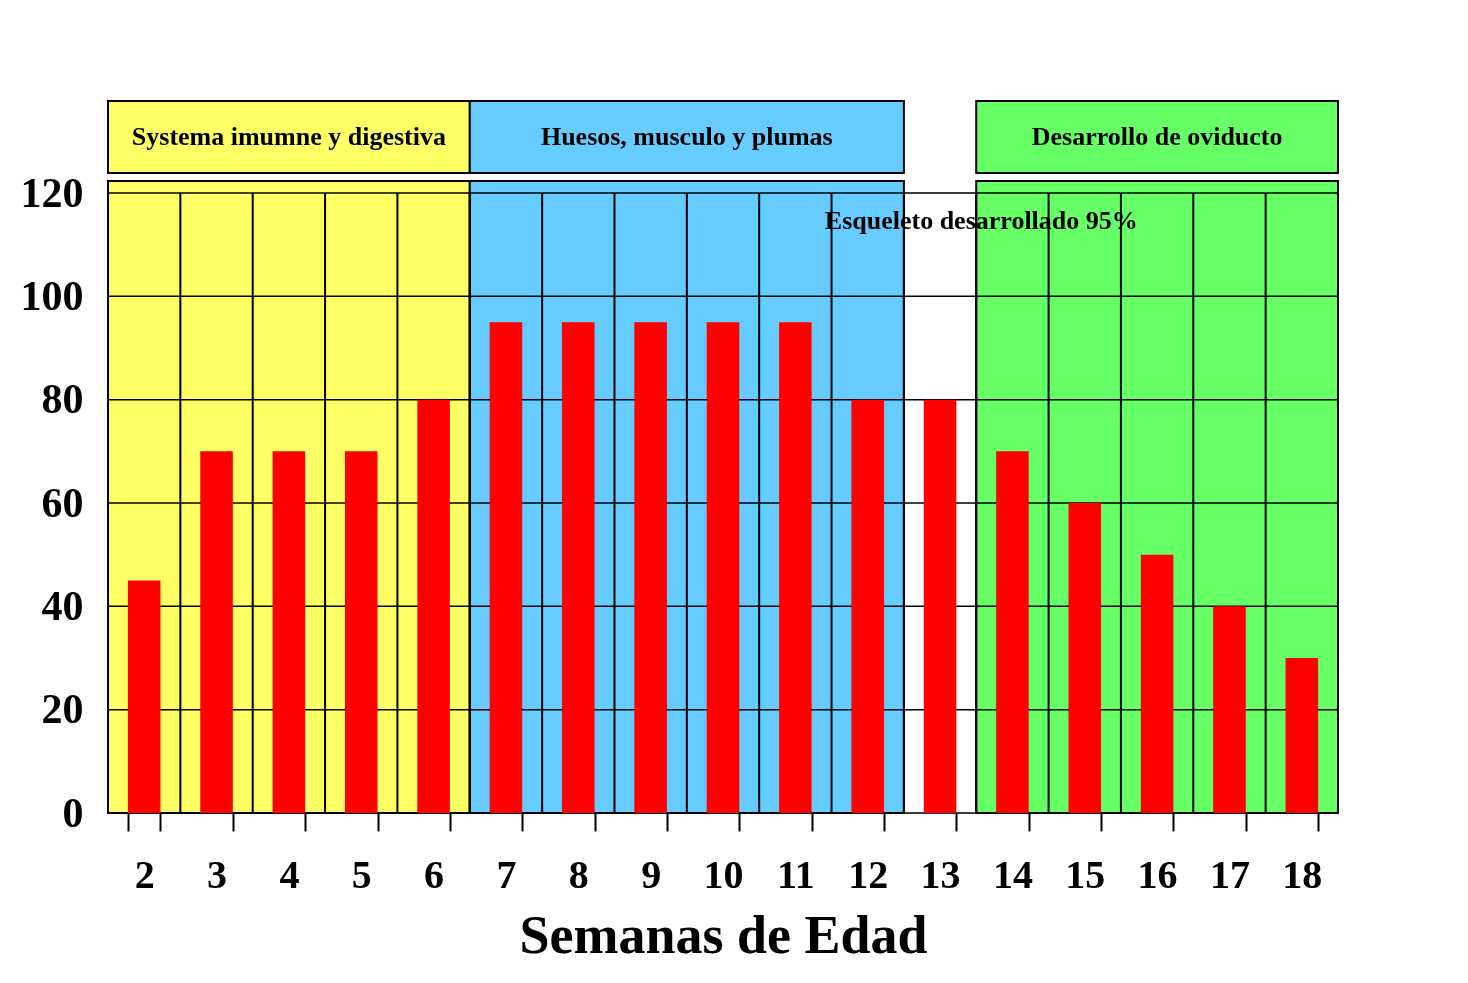 This screenshot has height=983, width=1468. What do you see at coordinates (723, 934) in the screenshot?
I see `x-axis-title: Semanas de Edad` at bounding box center [723, 934].